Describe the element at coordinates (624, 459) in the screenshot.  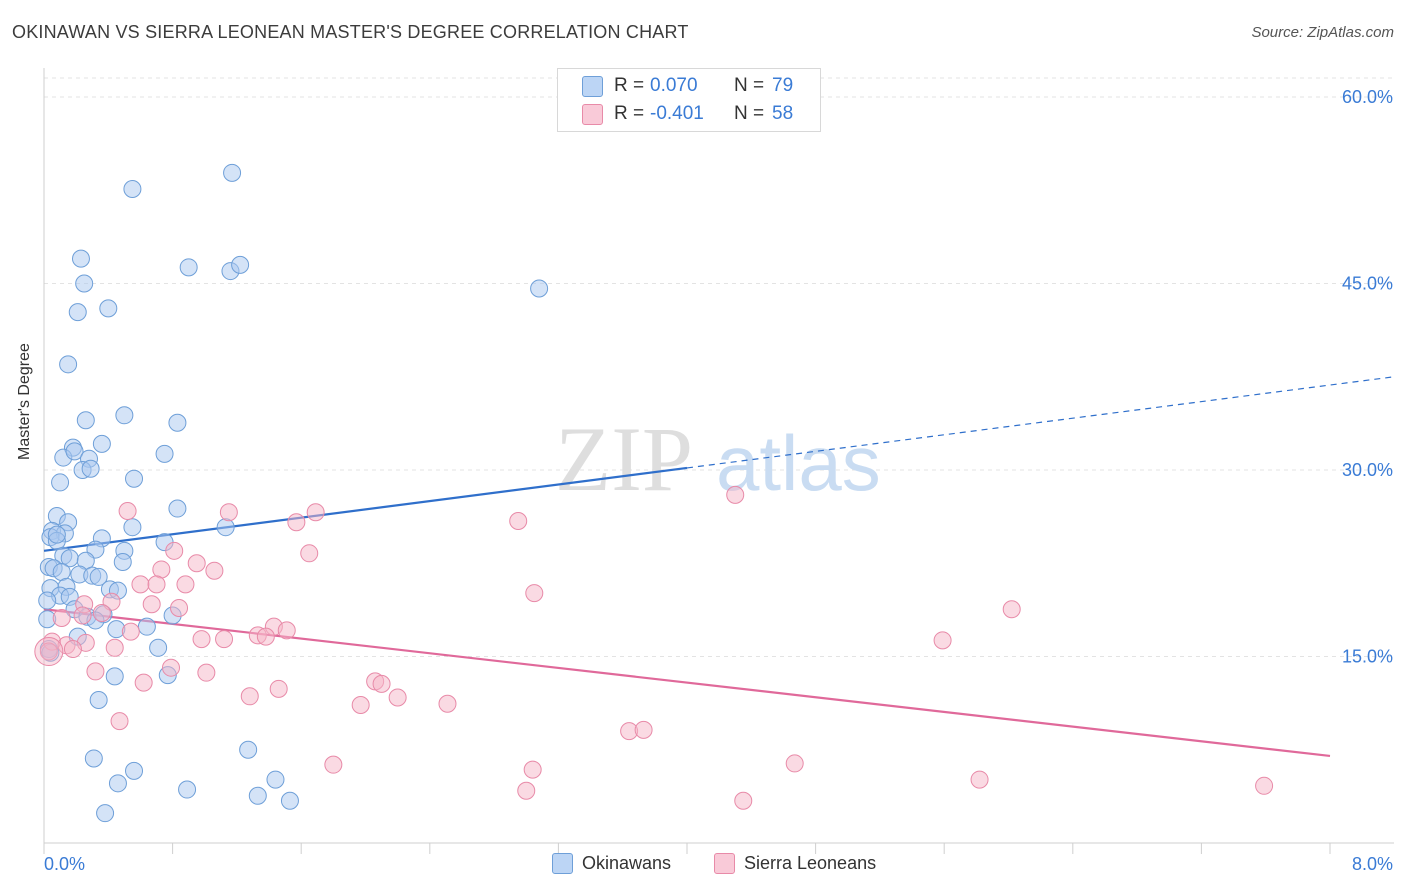
I see `watermark-zip: ZIP` at that location.